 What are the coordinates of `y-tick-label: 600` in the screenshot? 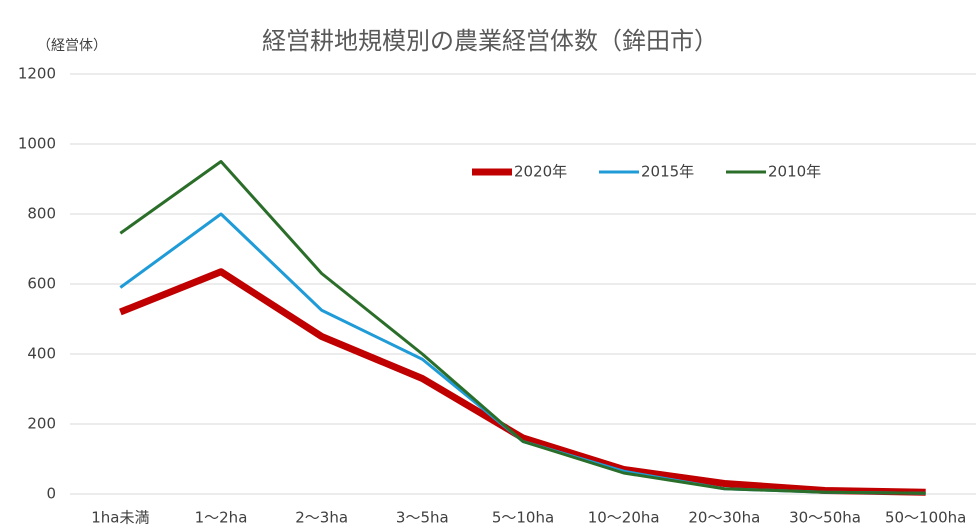 It's located at (41, 284).